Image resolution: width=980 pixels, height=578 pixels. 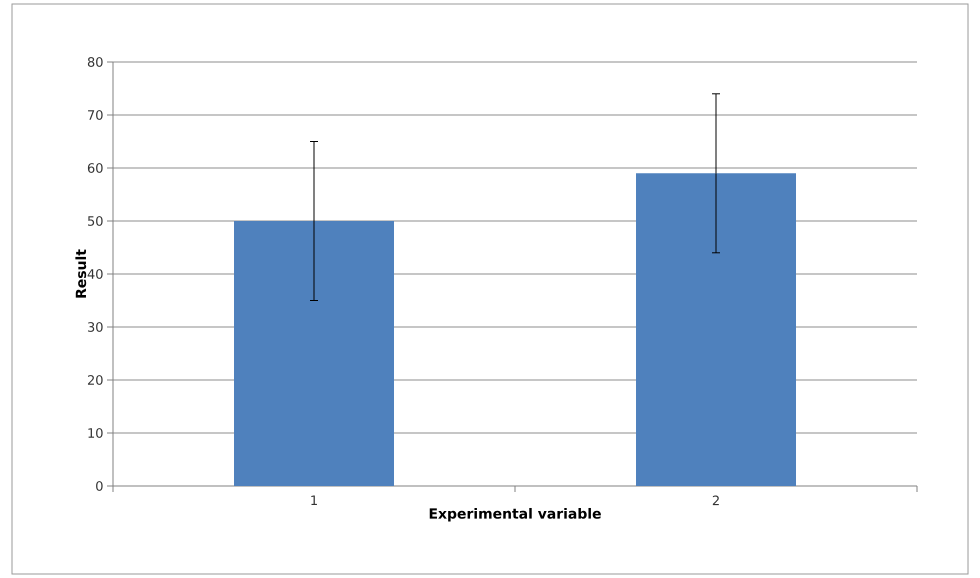 I want to click on y-tick-label: 0, so click(x=99, y=486).